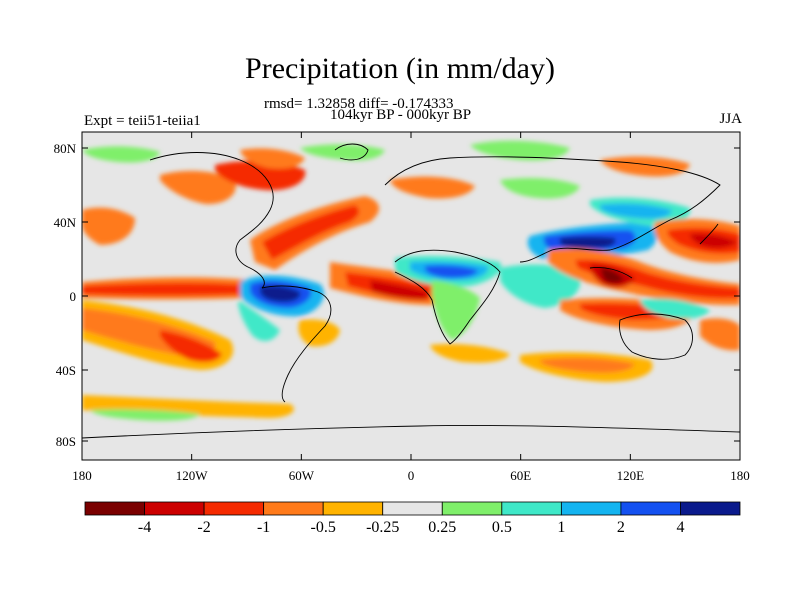  What do you see at coordinates (631, 475) in the screenshot?
I see `lon-tick-label: 120E` at bounding box center [631, 475].